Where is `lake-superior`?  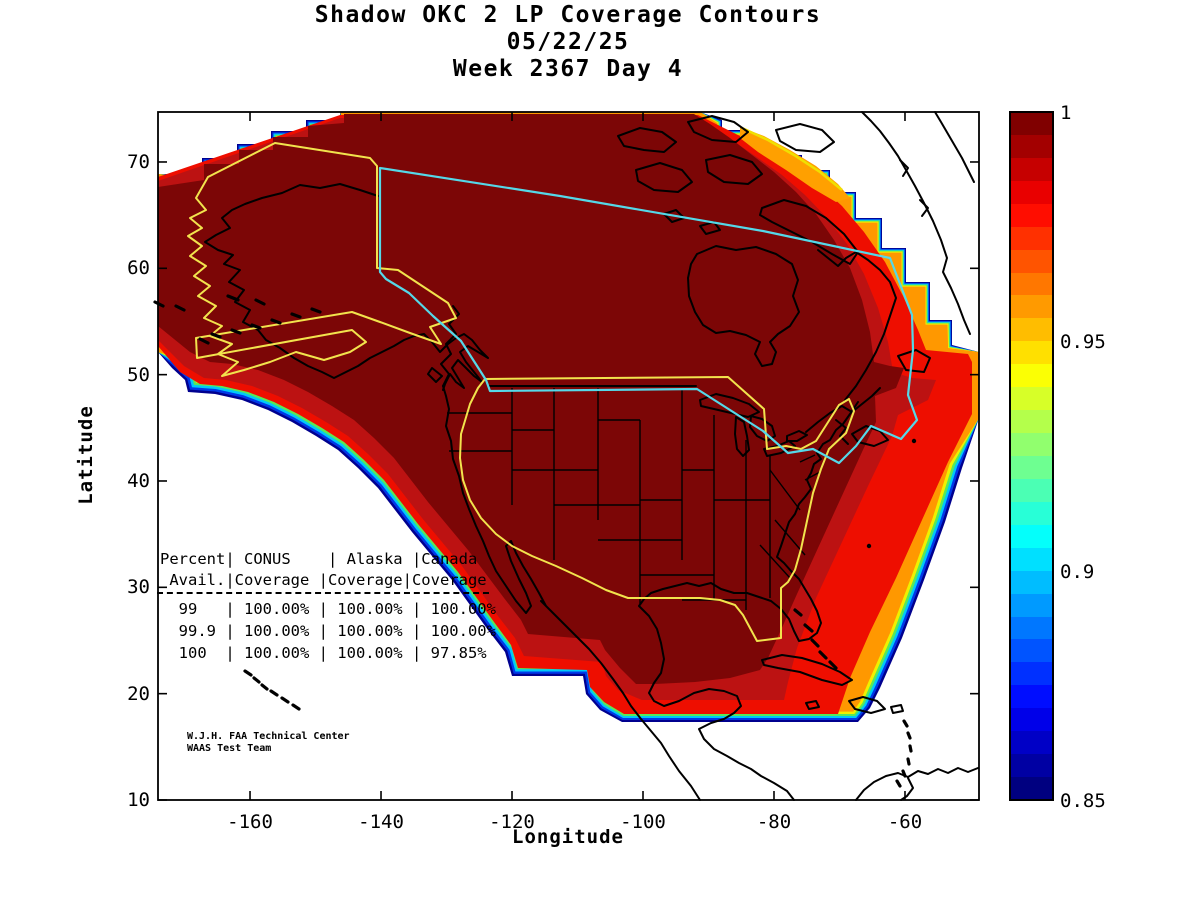 lake-superior is located at coordinates (729, 405).